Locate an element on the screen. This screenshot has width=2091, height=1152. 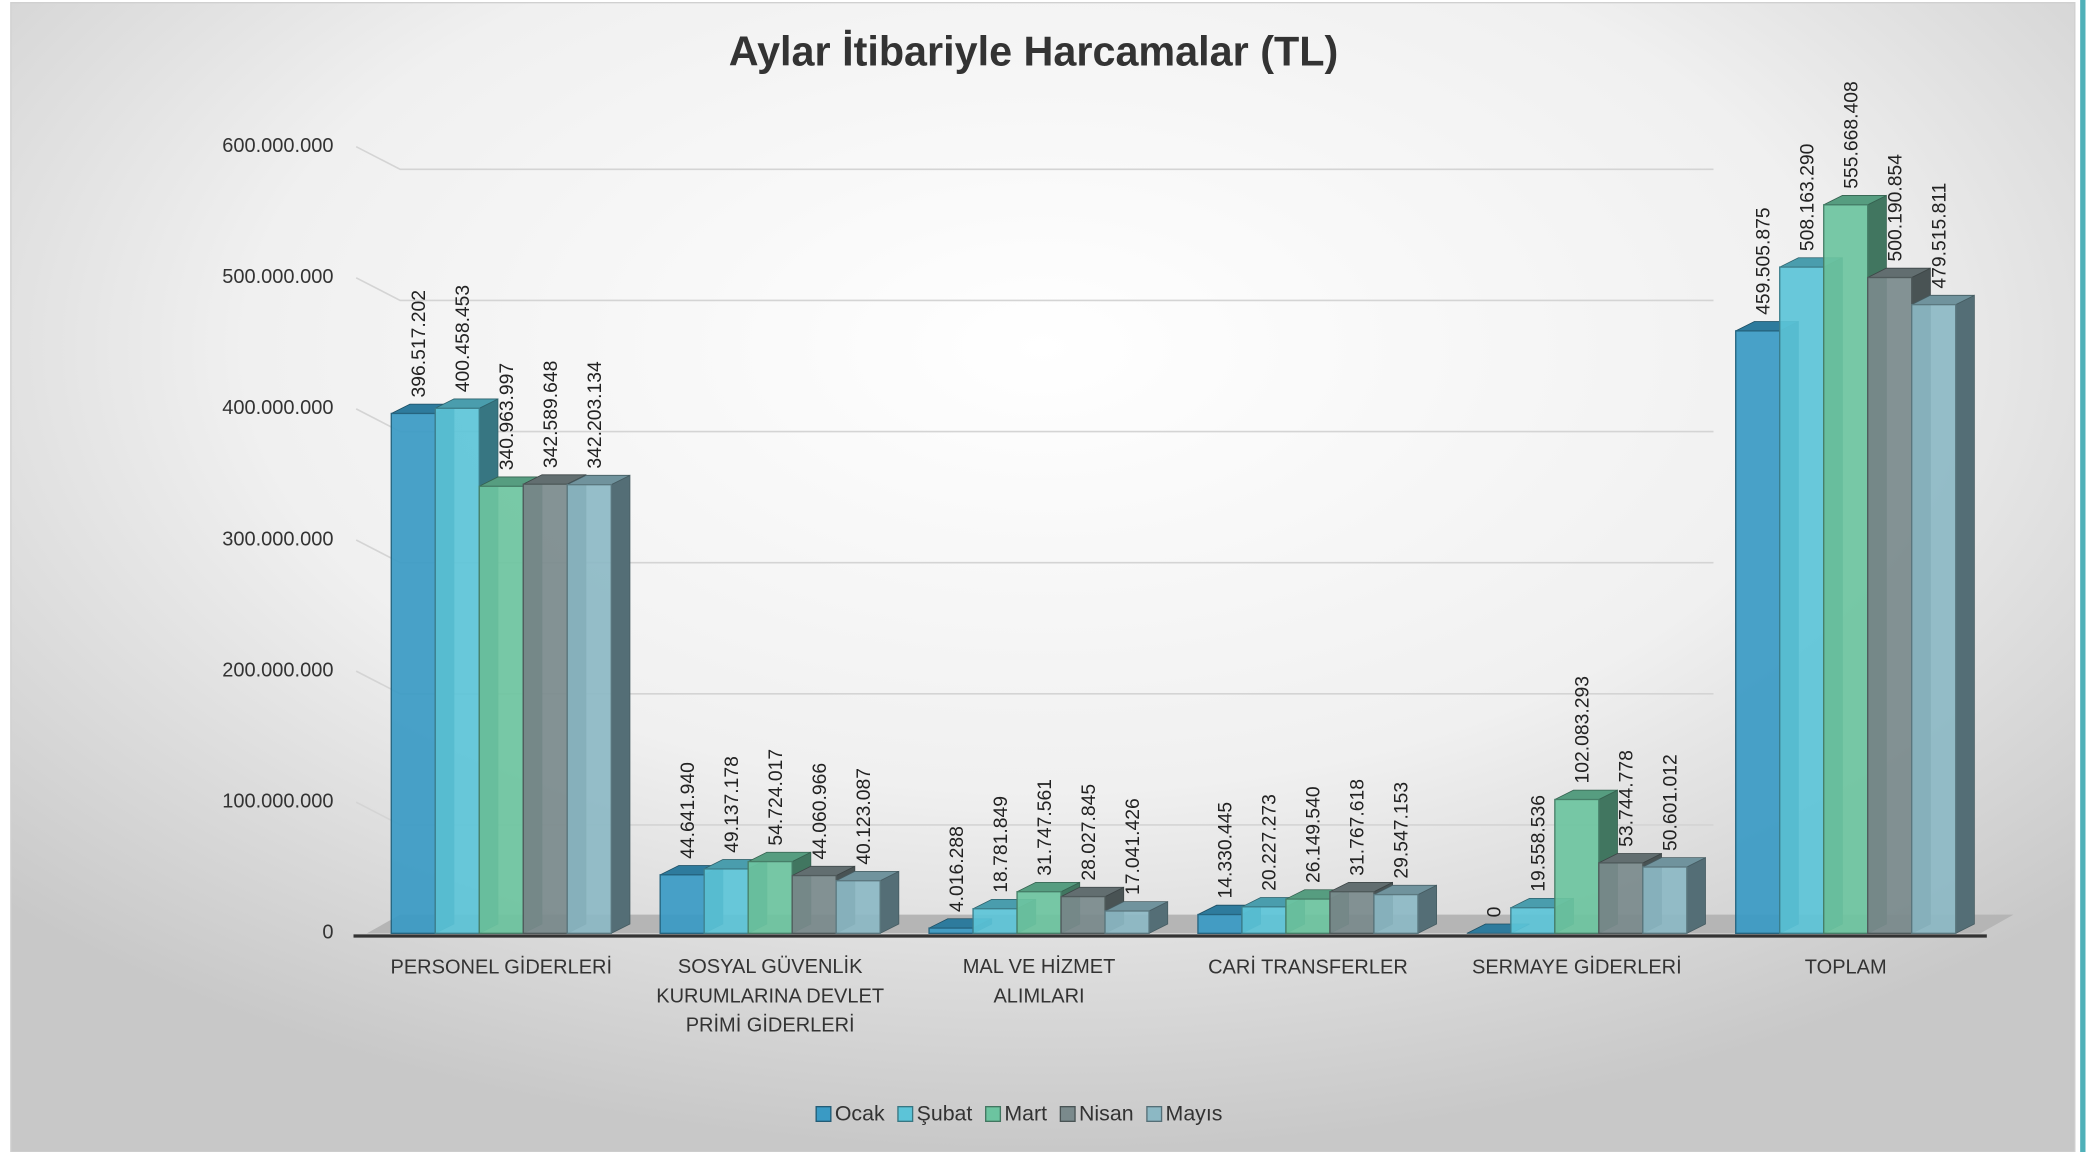
legend-label: Ocak is located at coordinates (860, 1113).